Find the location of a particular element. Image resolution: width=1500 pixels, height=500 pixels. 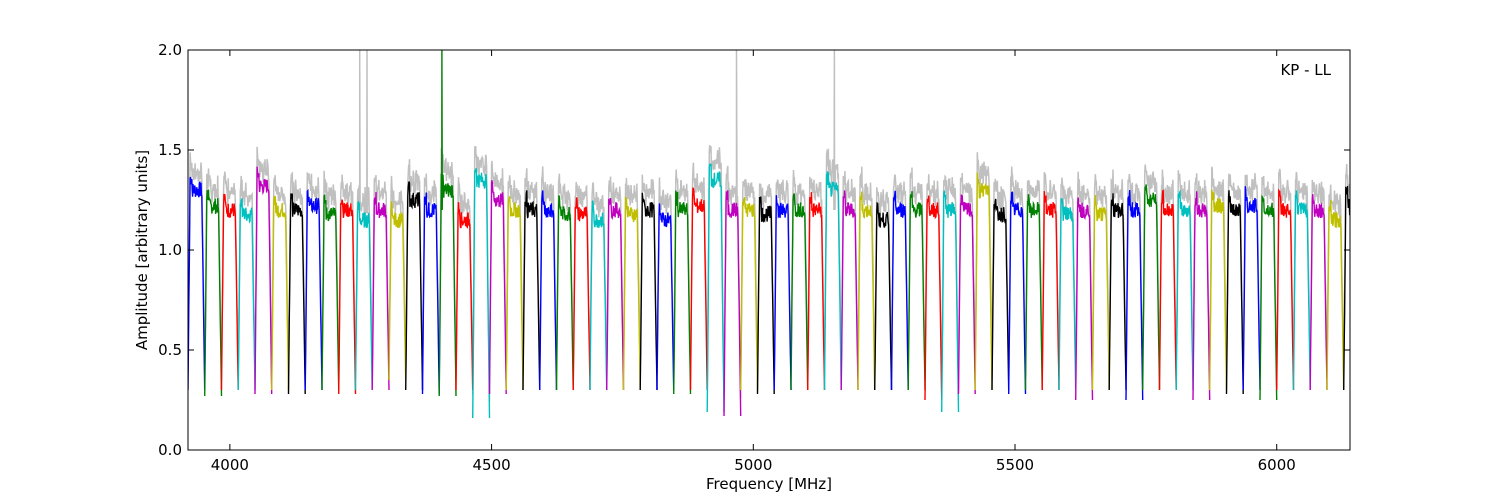

x-axis-label: Frequency [MHz] is located at coordinates (769, 484).